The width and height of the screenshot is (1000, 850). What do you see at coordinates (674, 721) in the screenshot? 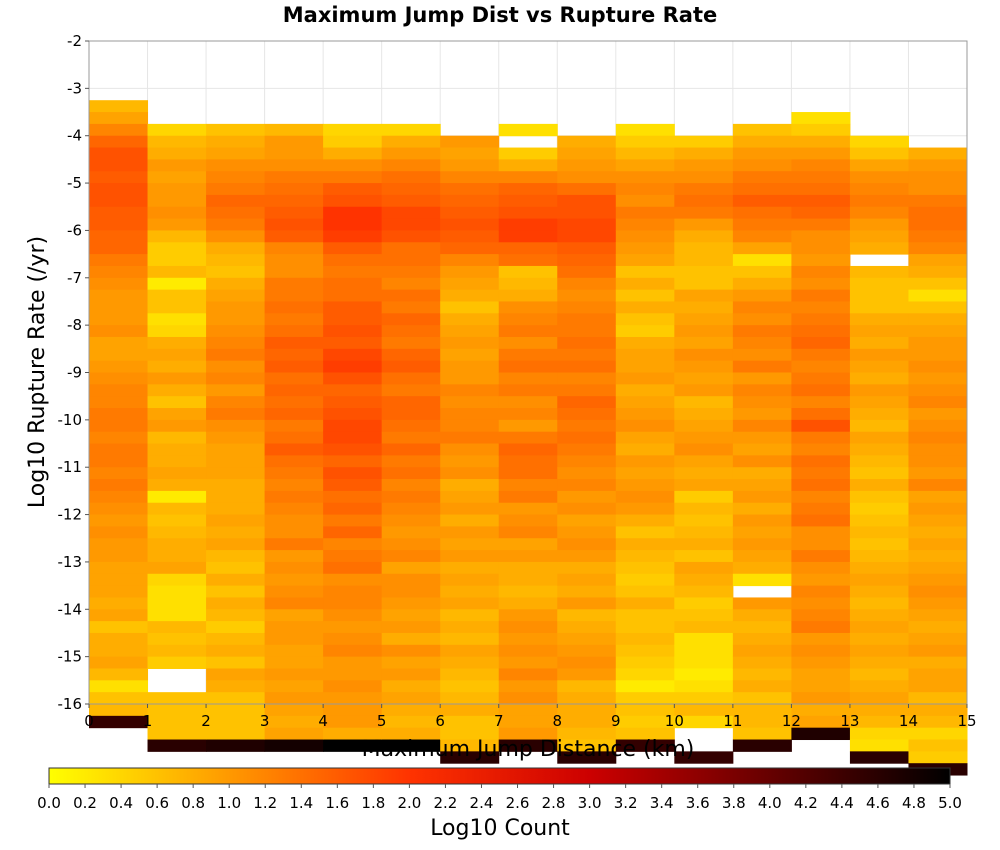
I see `x-tick-label: 10` at bounding box center [674, 721].